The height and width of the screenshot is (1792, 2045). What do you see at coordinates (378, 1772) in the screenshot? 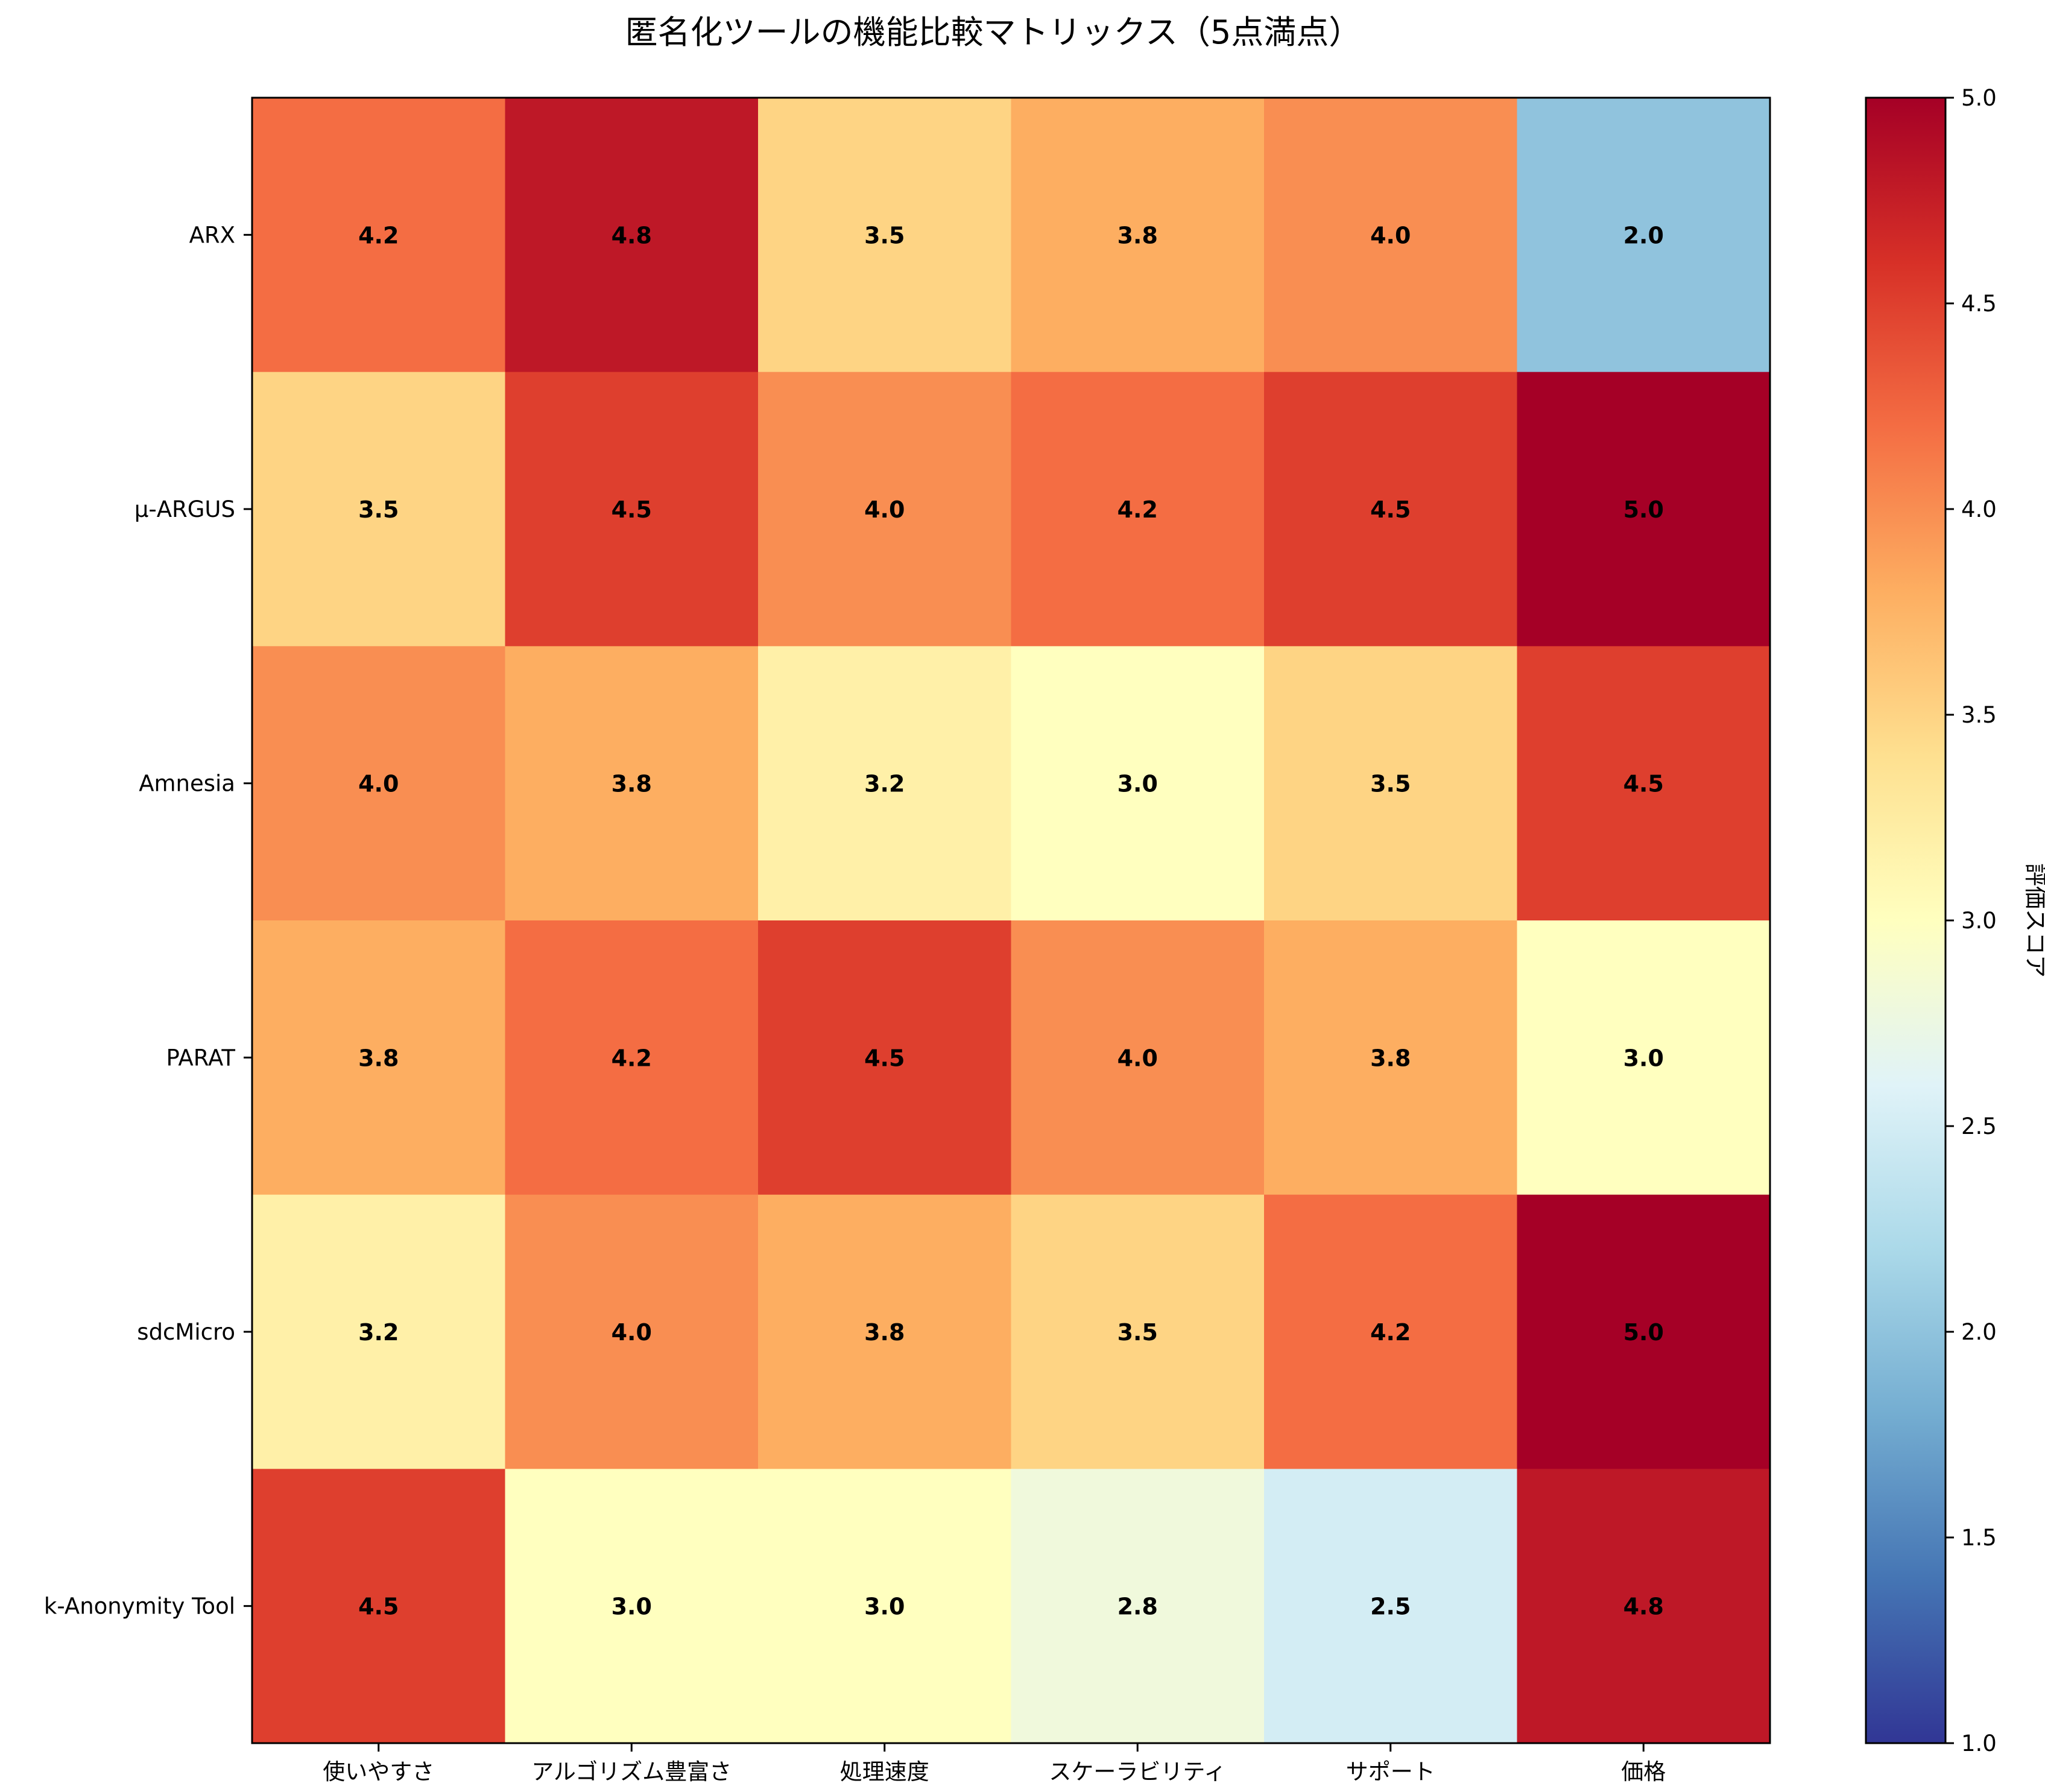
I see `column-label: 使いやすさ` at bounding box center [378, 1772].